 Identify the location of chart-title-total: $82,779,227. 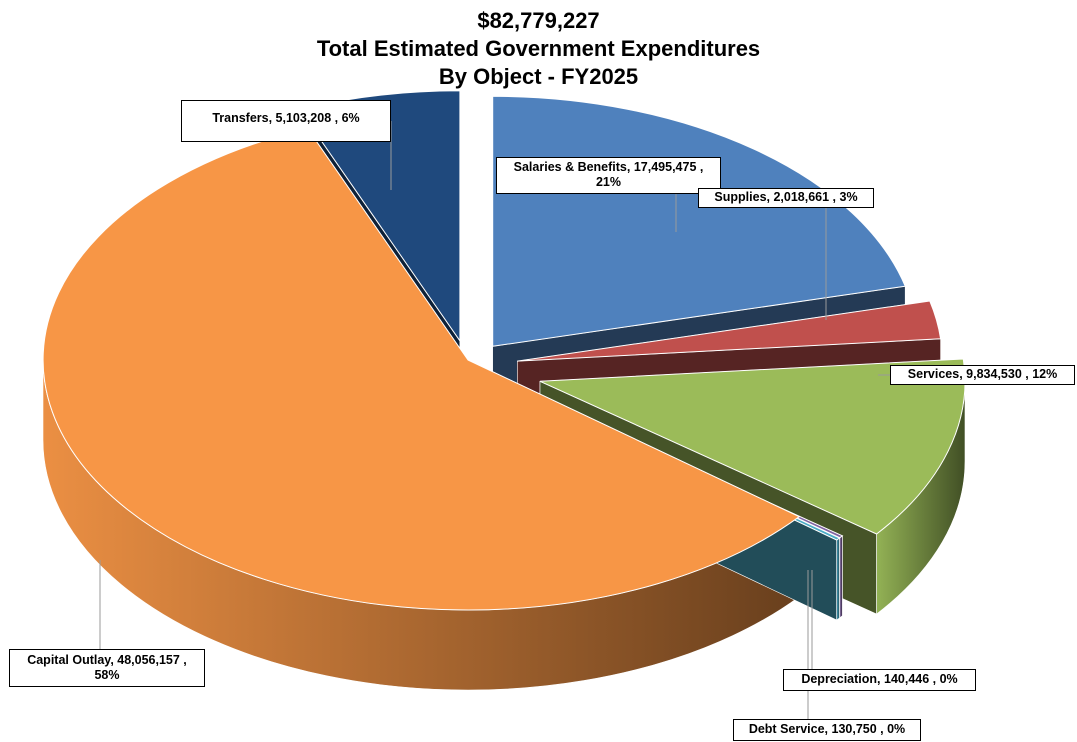
(538, 20).